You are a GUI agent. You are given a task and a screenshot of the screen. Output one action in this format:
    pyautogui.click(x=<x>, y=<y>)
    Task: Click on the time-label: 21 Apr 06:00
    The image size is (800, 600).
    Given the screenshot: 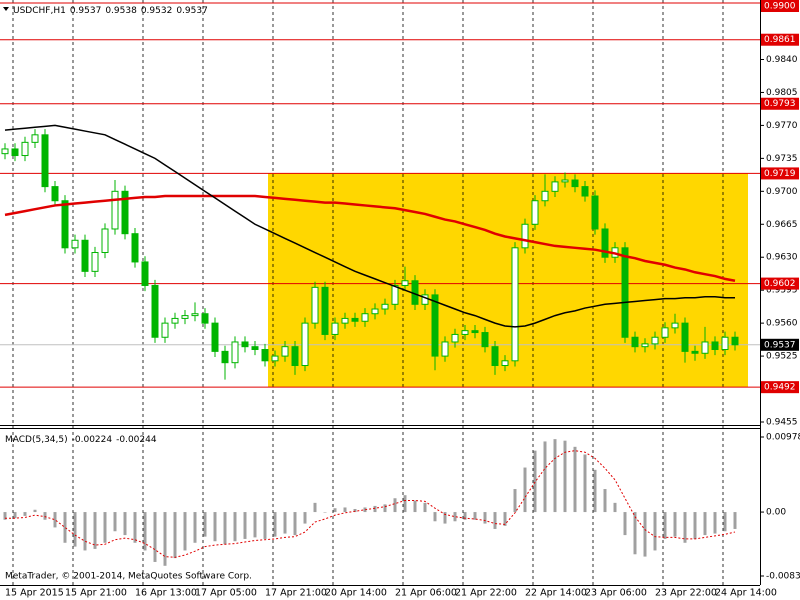 What is the action you would take?
    pyautogui.click(x=426, y=593)
    